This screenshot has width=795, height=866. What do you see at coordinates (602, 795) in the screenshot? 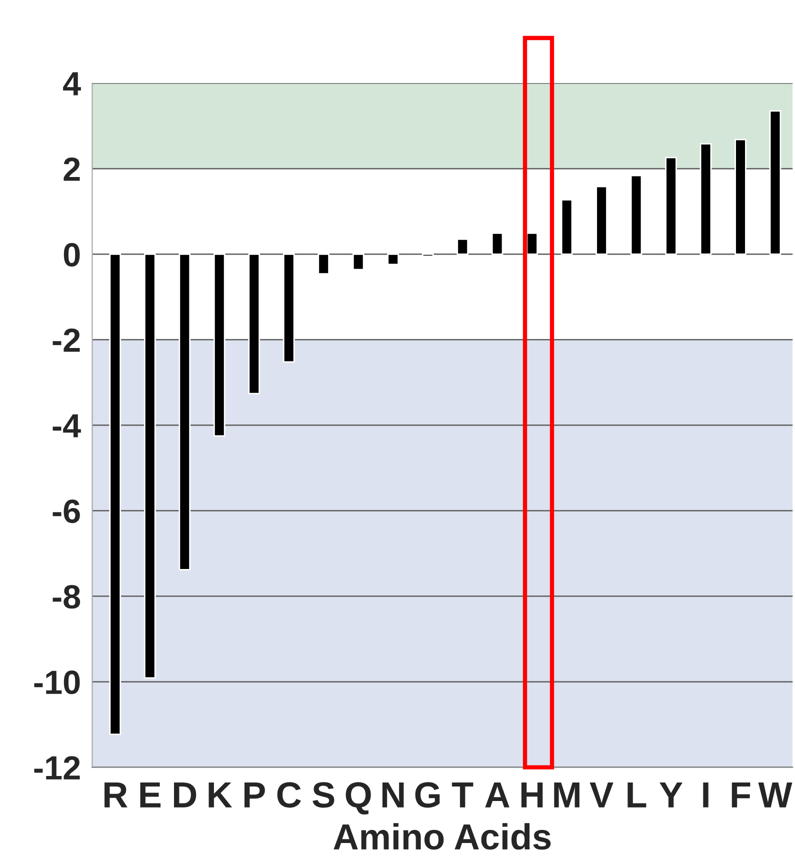
I see `x-tick-label: V` at bounding box center [602, 795].